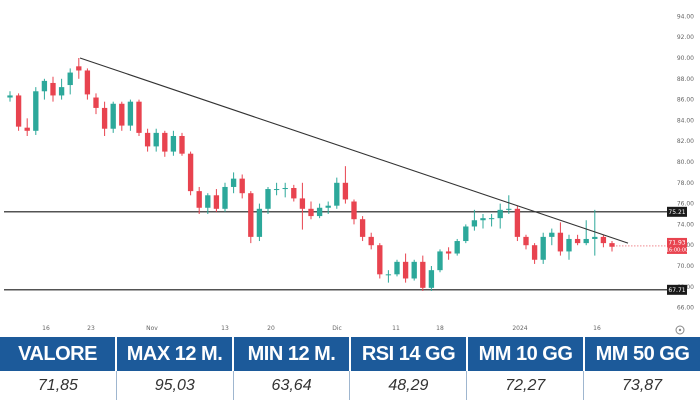 The image size is (700, 400). I want to click on level-label: 67.71, so click(676, 290).